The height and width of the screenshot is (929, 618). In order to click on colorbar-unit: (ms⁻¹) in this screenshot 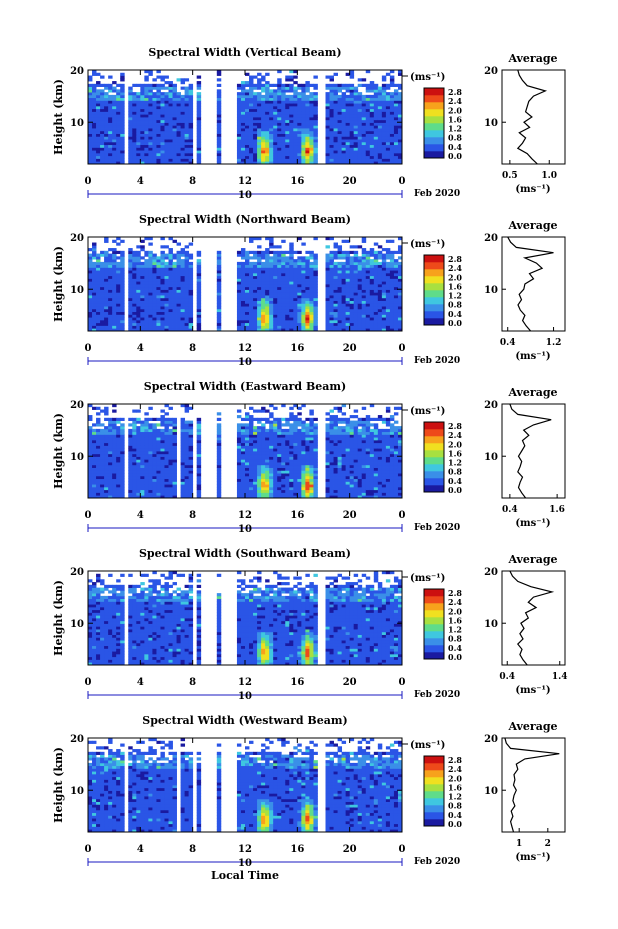, I will do `click(427, 77)`.